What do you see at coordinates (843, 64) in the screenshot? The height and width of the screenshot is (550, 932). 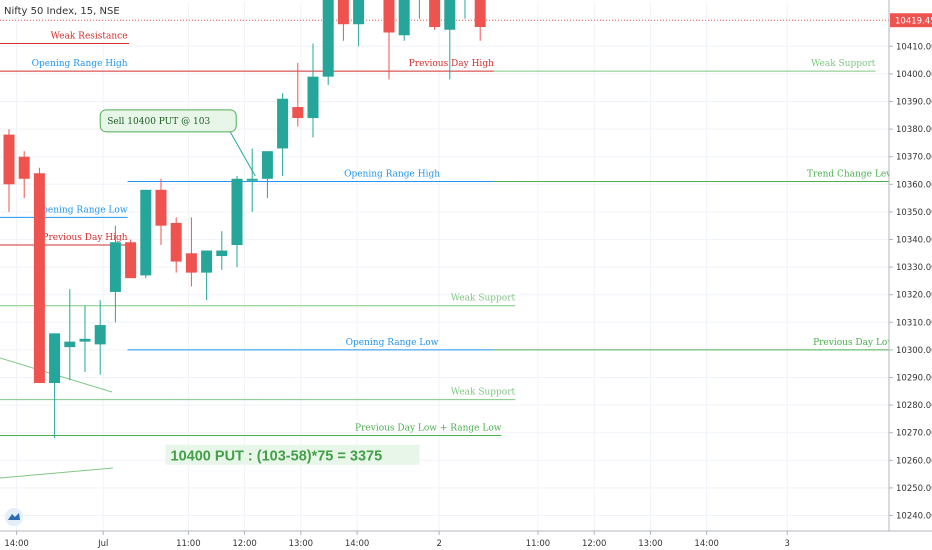 I see `level-label: Weak Support` at bounding box center [843, 64].